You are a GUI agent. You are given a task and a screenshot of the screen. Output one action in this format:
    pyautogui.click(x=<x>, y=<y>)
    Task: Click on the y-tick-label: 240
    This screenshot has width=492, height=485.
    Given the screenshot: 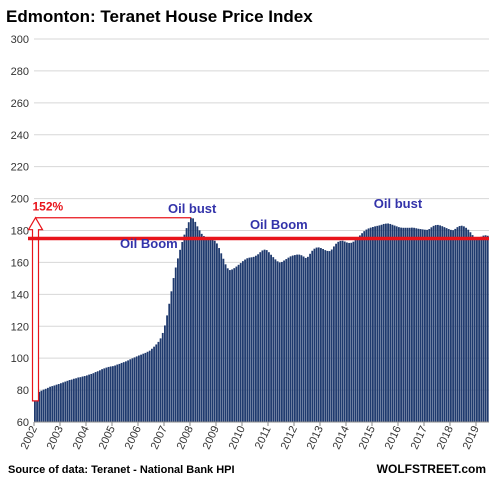 What is the action you would take?
    pyautogui.click(x=20, y=136)
    